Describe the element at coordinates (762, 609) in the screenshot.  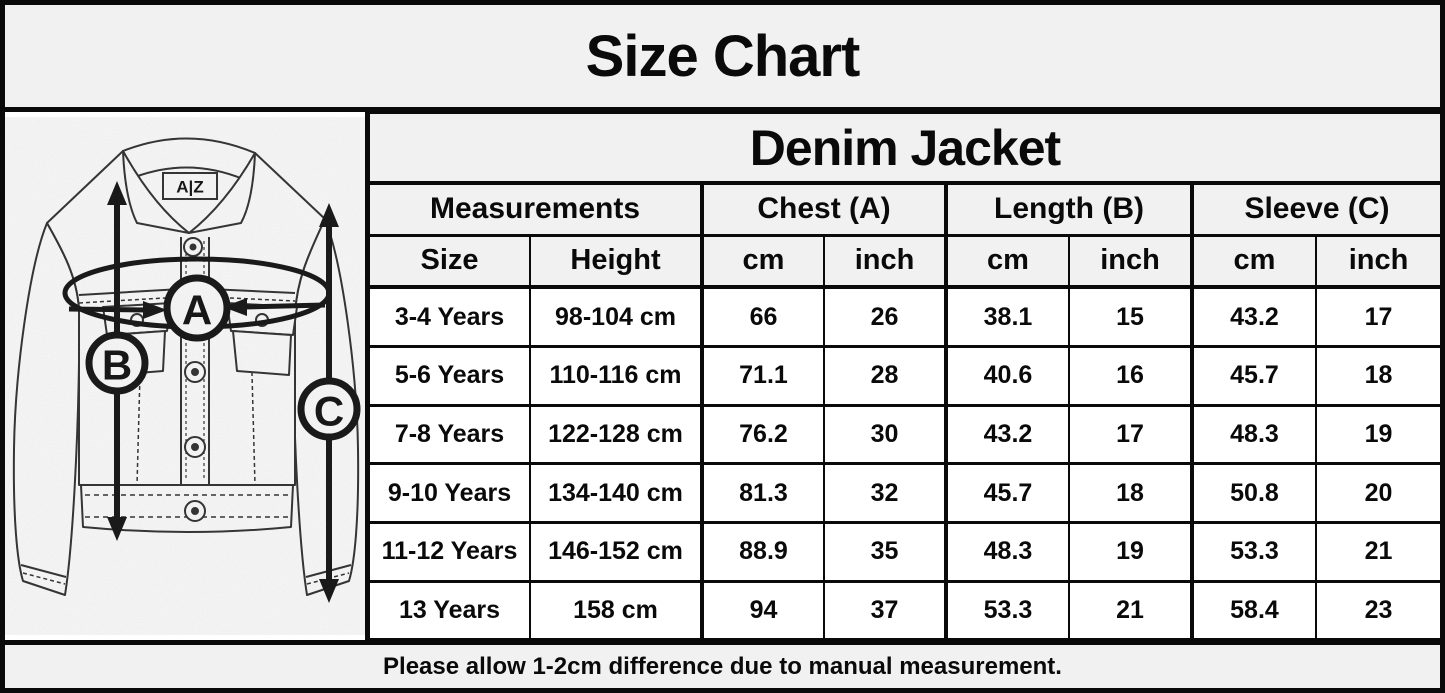
I see `cell-chest-cm: 94` at that location.